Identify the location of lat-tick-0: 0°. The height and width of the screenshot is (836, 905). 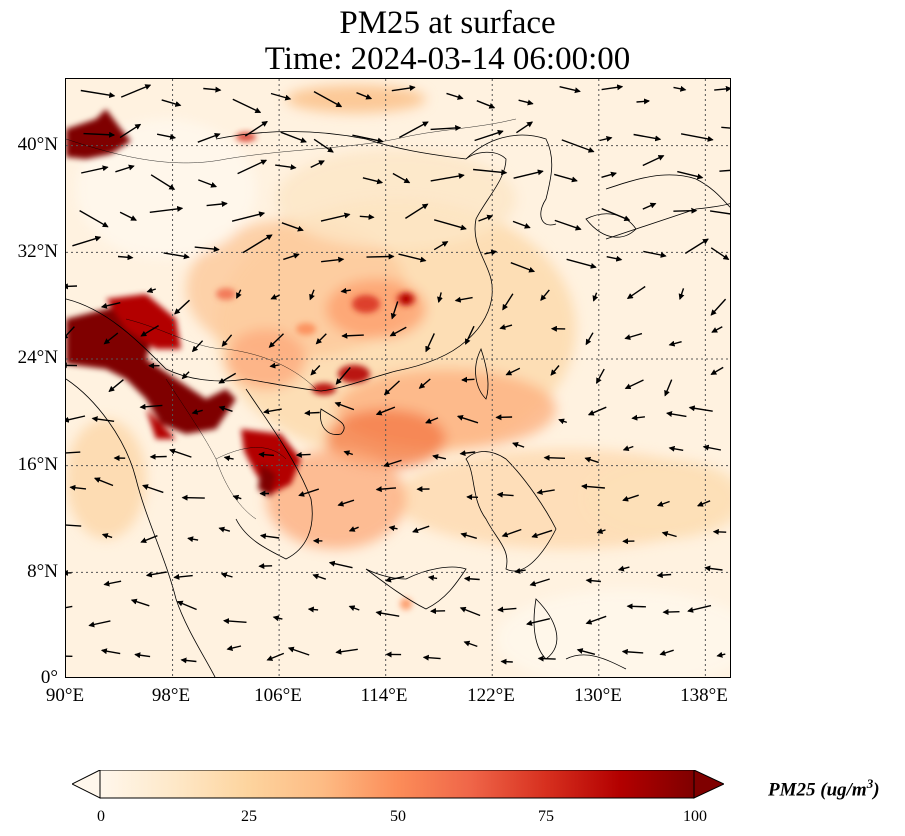
(49, 677).